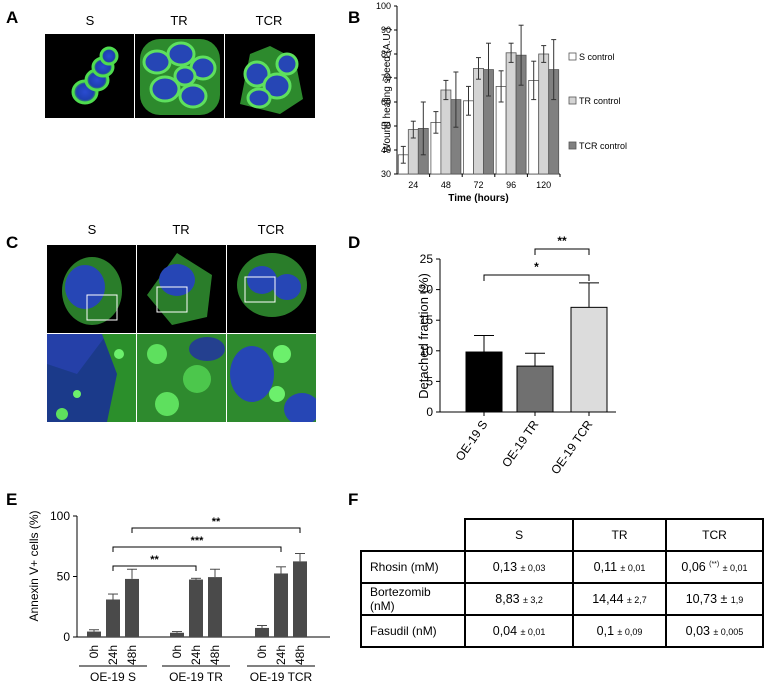  I want to click on table-cell: 0,03 ± 0,005, so click(714, 631).